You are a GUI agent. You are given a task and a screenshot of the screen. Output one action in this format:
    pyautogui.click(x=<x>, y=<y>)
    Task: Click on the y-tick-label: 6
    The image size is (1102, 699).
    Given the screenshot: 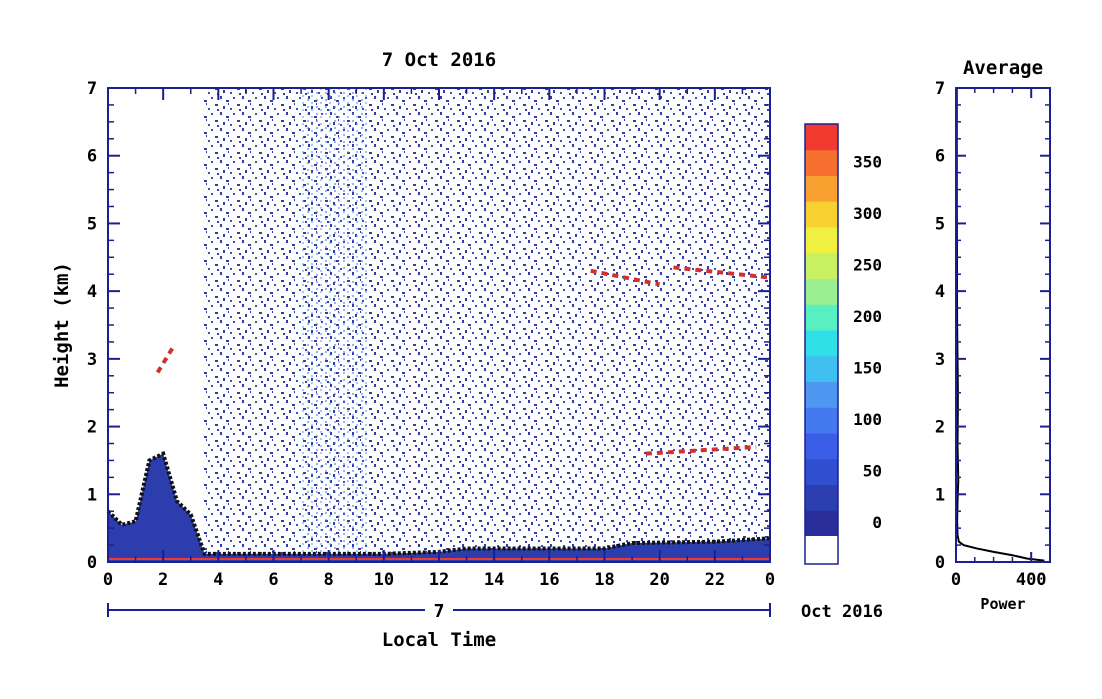 What is the action you would take?
    pyautogui.click(x=92, y=157)
    